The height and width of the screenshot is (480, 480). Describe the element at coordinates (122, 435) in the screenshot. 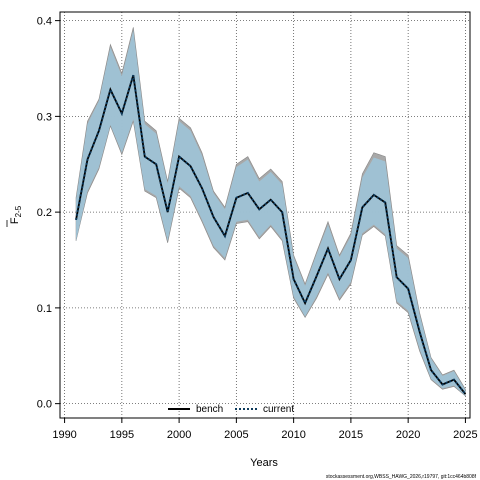

I see `x-tick-label-1: 1995` at that location.